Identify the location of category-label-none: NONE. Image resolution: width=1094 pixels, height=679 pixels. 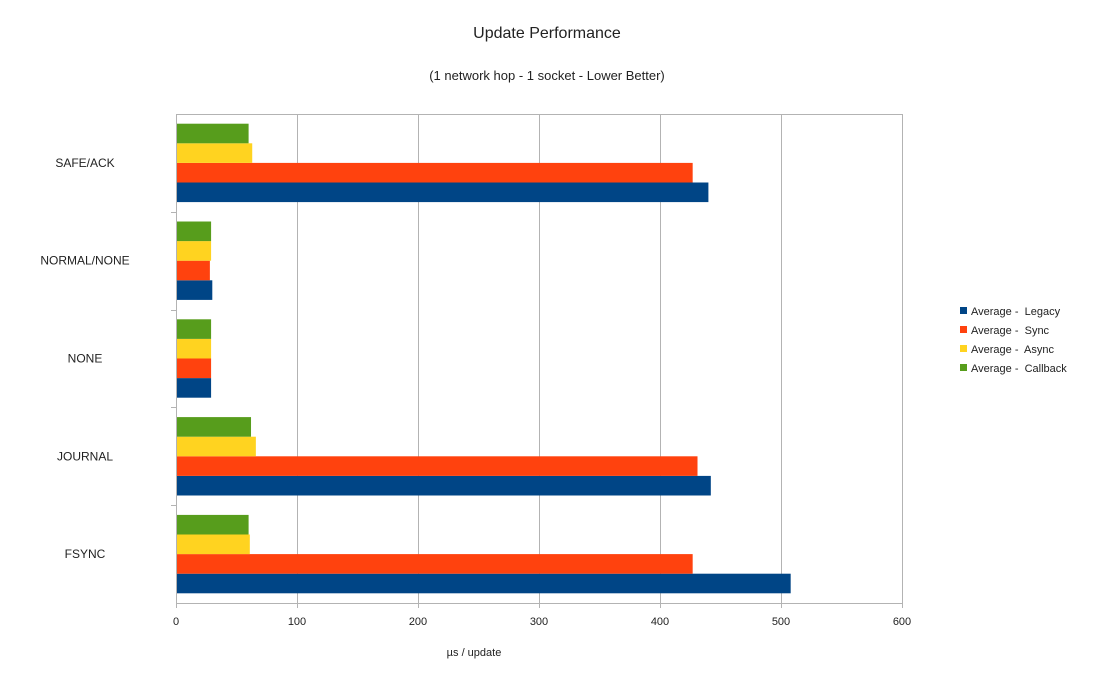
(85, 359).